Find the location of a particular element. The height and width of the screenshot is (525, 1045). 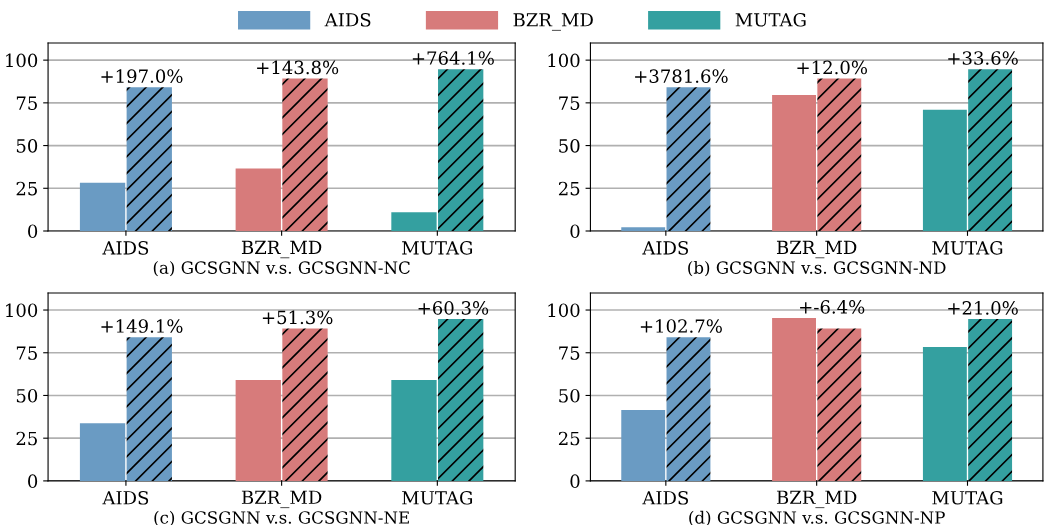

legend-label: AIDS is located at coordinates (347, 19).